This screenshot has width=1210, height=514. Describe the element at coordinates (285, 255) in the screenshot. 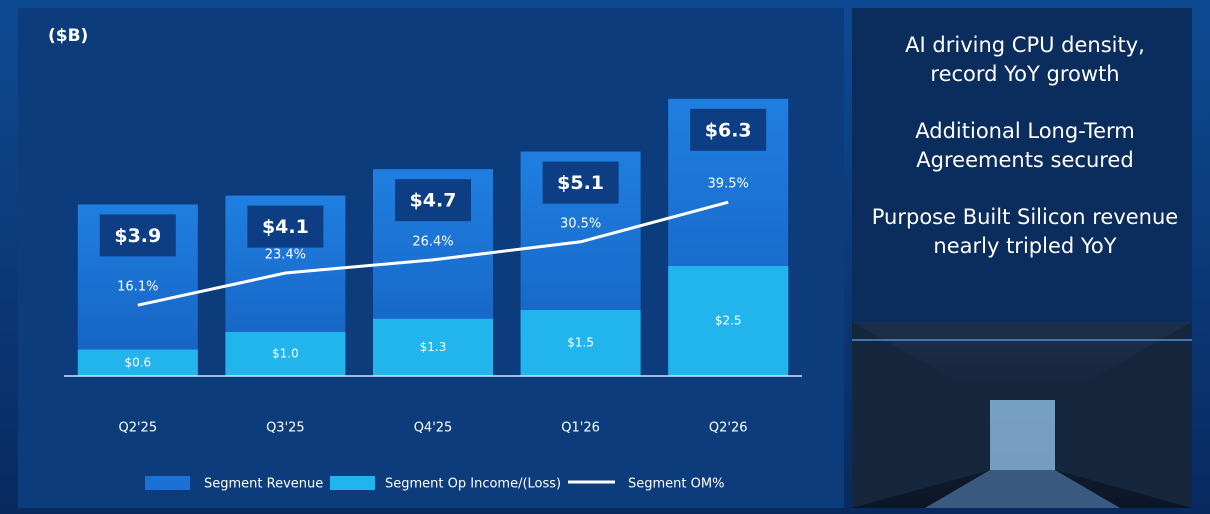

I see `value-label: 23.4%` at that location.